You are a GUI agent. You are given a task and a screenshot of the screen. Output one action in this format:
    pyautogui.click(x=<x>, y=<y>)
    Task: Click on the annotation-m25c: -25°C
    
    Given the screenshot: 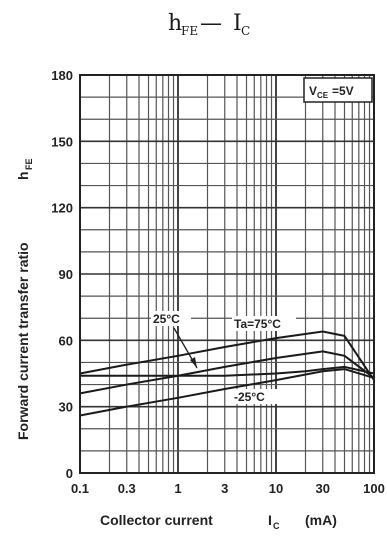 What is the action you would take?
    pyautogui.click(x=249, y=397)
    